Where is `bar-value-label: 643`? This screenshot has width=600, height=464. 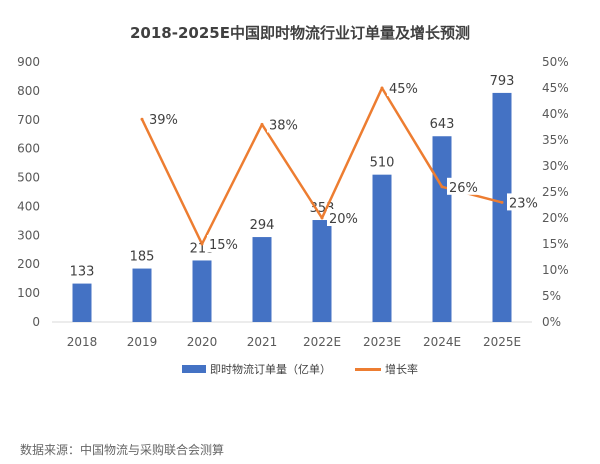 bar-value-label: 643 is located at coordinates (442, 124).